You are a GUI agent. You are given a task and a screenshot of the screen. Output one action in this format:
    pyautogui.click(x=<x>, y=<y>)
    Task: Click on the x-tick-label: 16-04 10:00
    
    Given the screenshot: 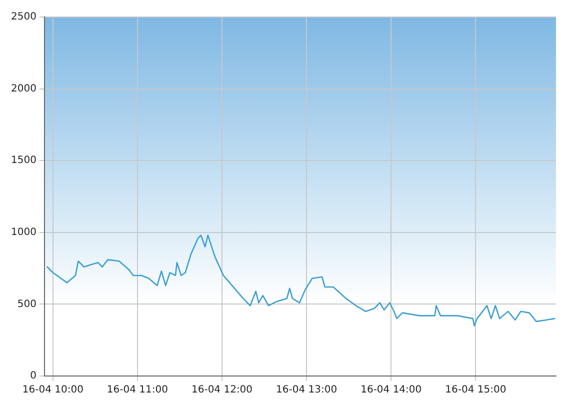 What is the action you would take?
    pyautogui.click(x=53, y=390)
    